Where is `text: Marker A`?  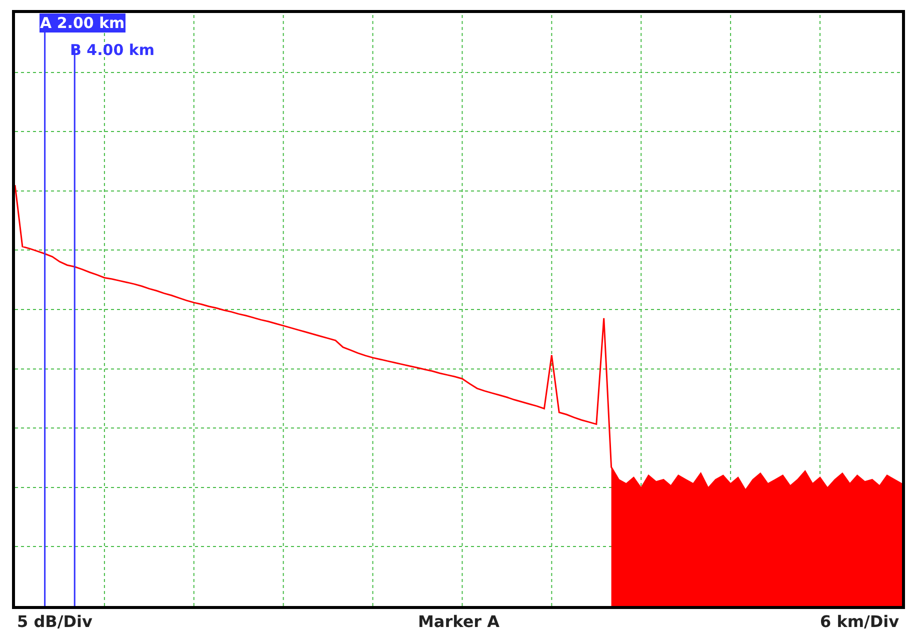
text: Marker A is located at coordinates (459, 621).